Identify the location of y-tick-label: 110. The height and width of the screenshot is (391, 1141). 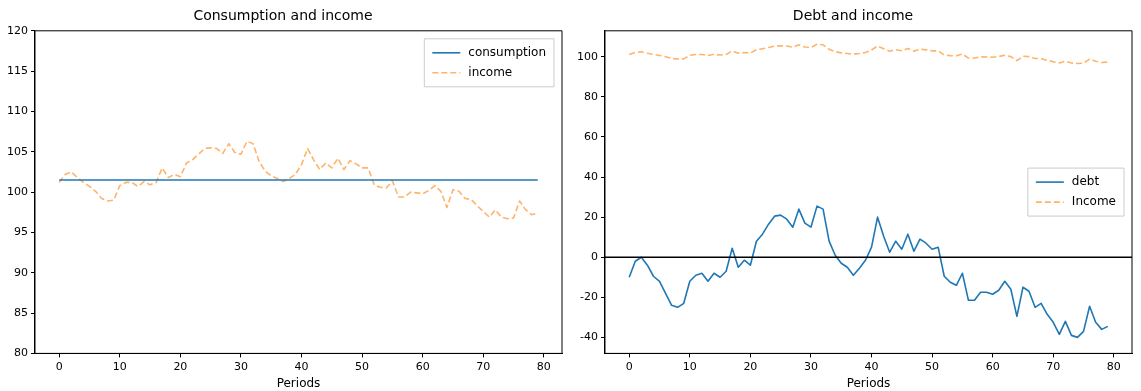
(17, 111).